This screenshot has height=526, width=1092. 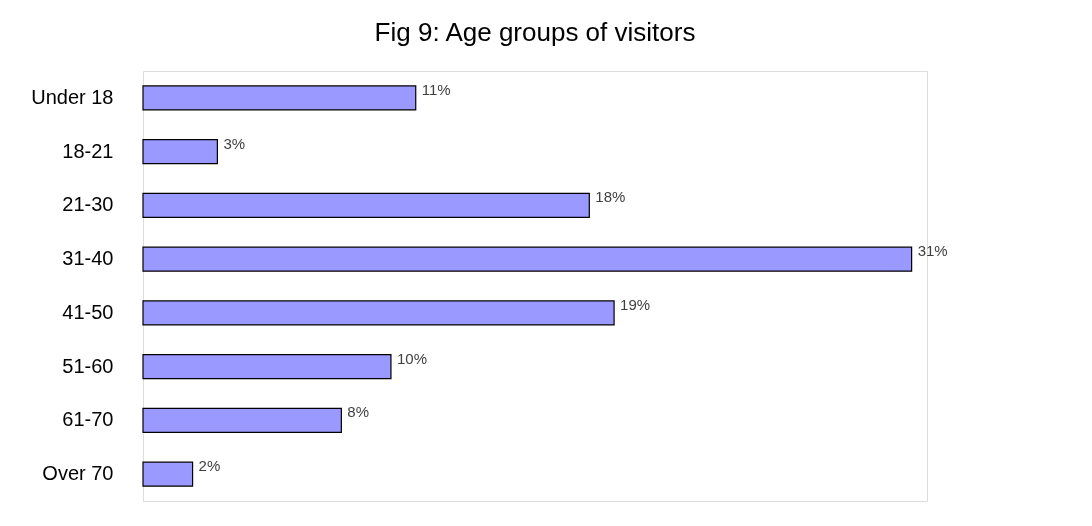 What do you see at coordinates (88, 258) in the screenshot?
I see `y-tick-label: 31-40` at bounding box center [88, 258].